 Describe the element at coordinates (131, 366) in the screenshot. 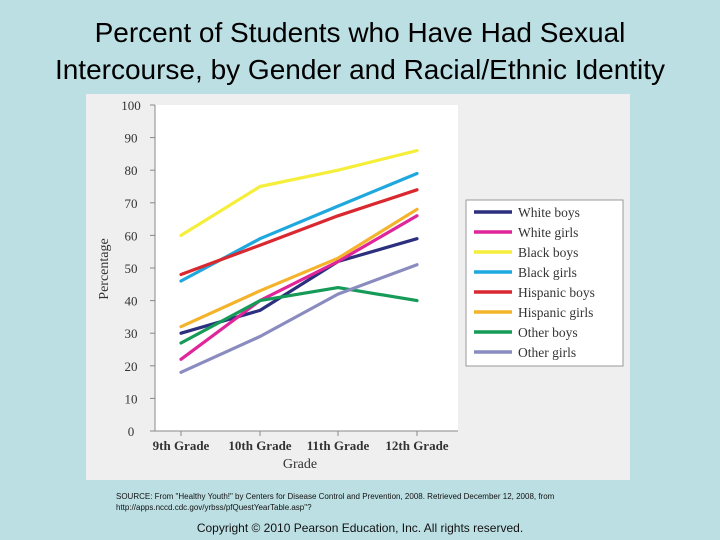

I see `y-tick-label: 20` at that location.